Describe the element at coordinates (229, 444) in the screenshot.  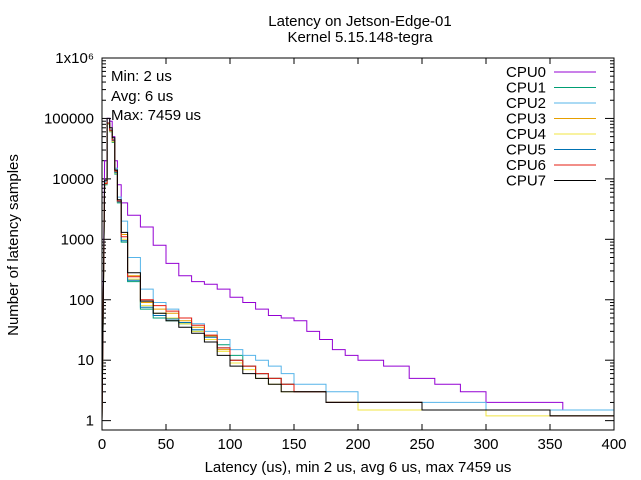
I see `x-tick-label: 100` at that location.